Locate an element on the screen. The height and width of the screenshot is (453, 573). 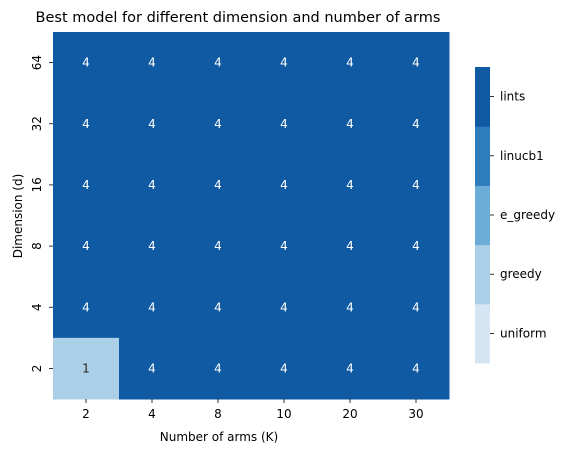
colorbar: uniform greedy e_greedy linucb1 lints is located at coordinates (515, 215).